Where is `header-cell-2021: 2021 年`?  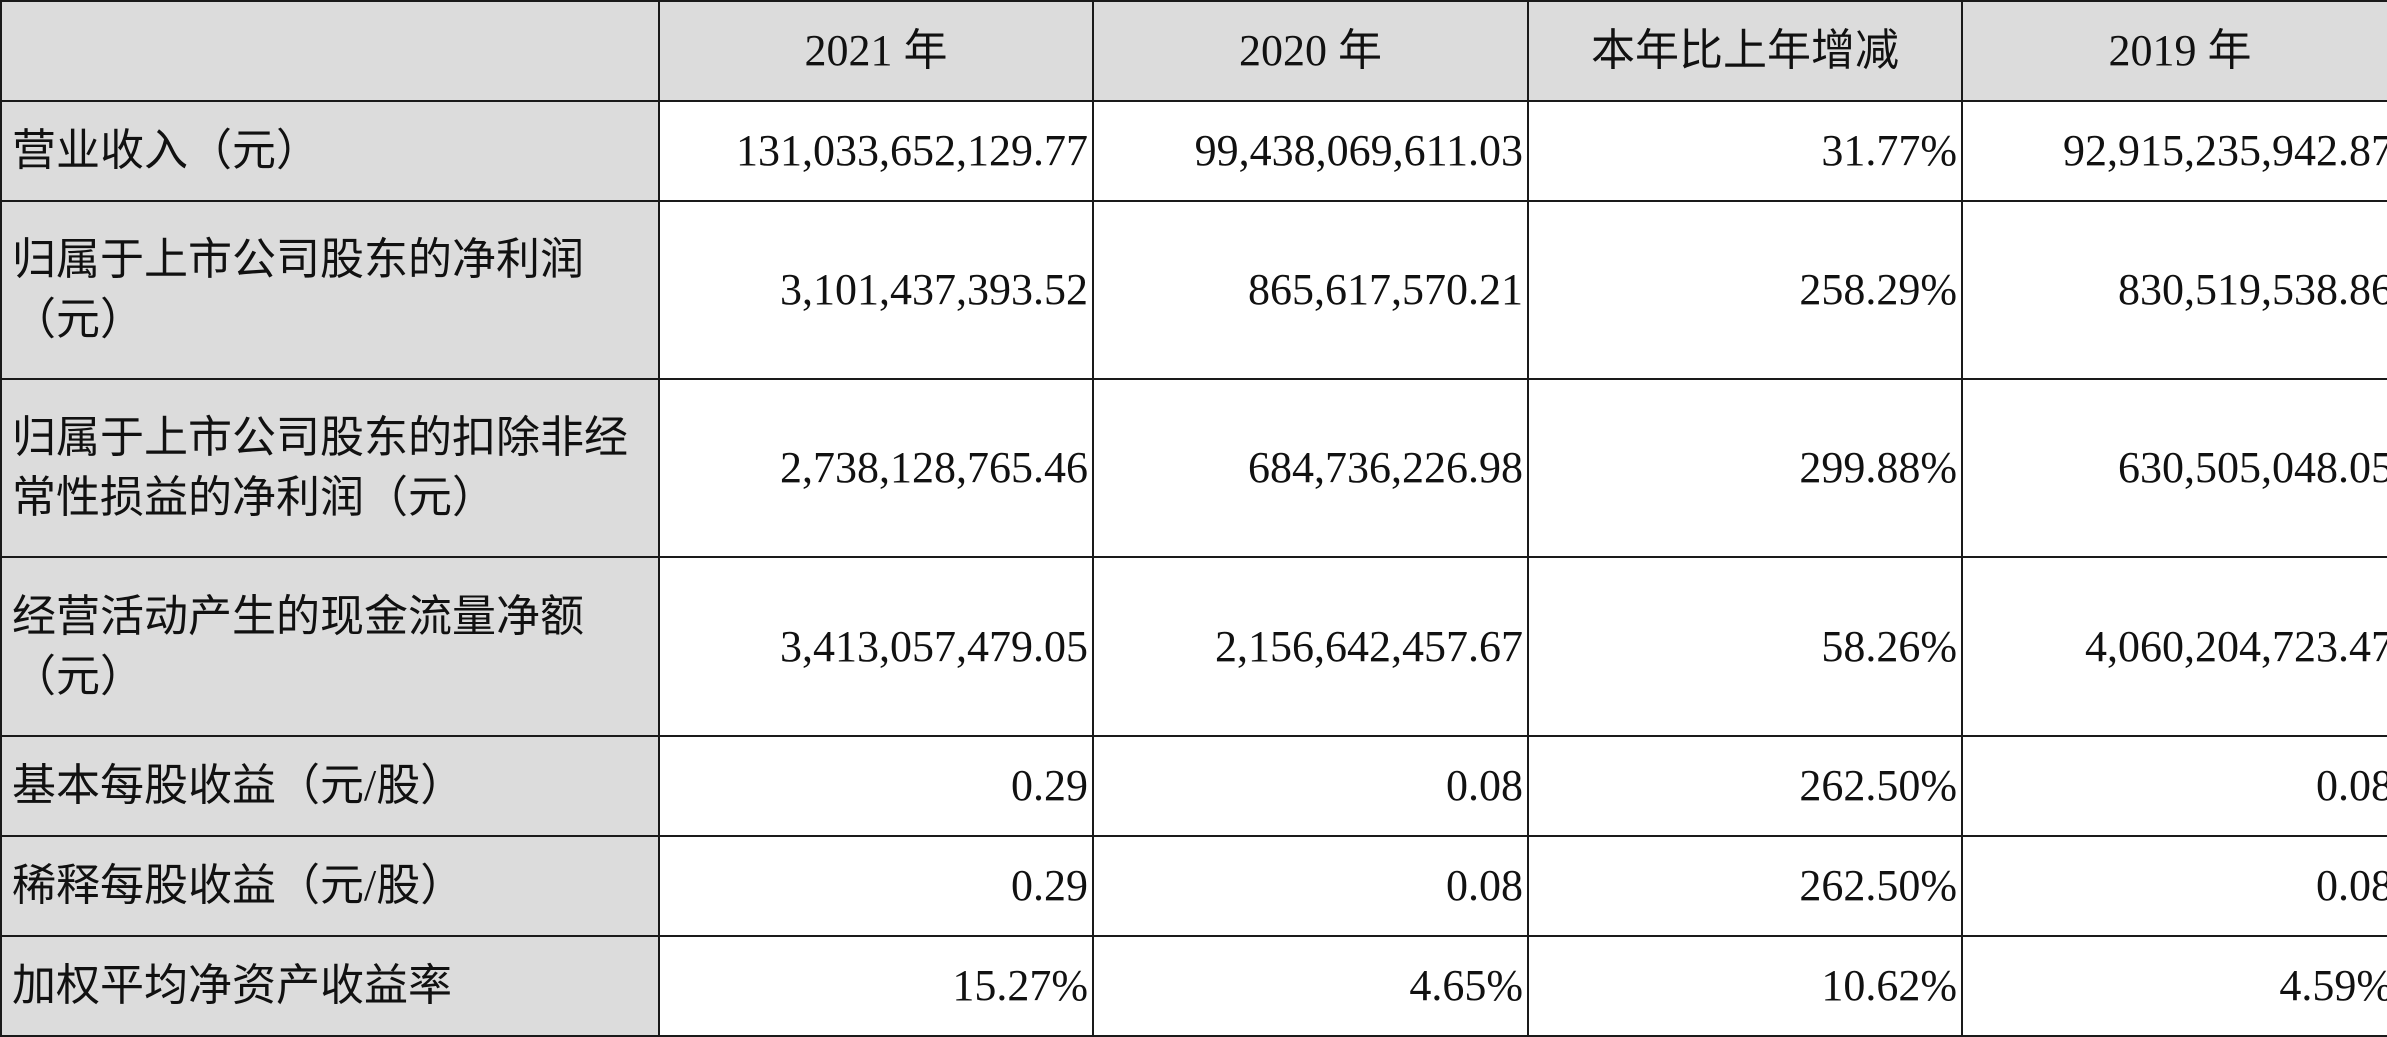 header-cell-2021: 2021 年 is located at coordinates (876, 51).